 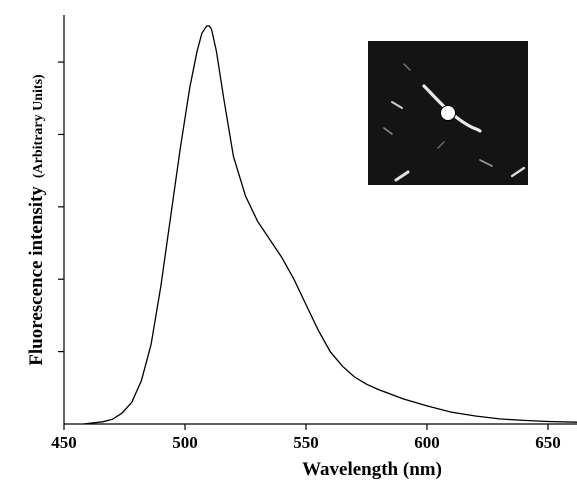 I want to click on x-tick-label: 500, so click(x=185, y=442).